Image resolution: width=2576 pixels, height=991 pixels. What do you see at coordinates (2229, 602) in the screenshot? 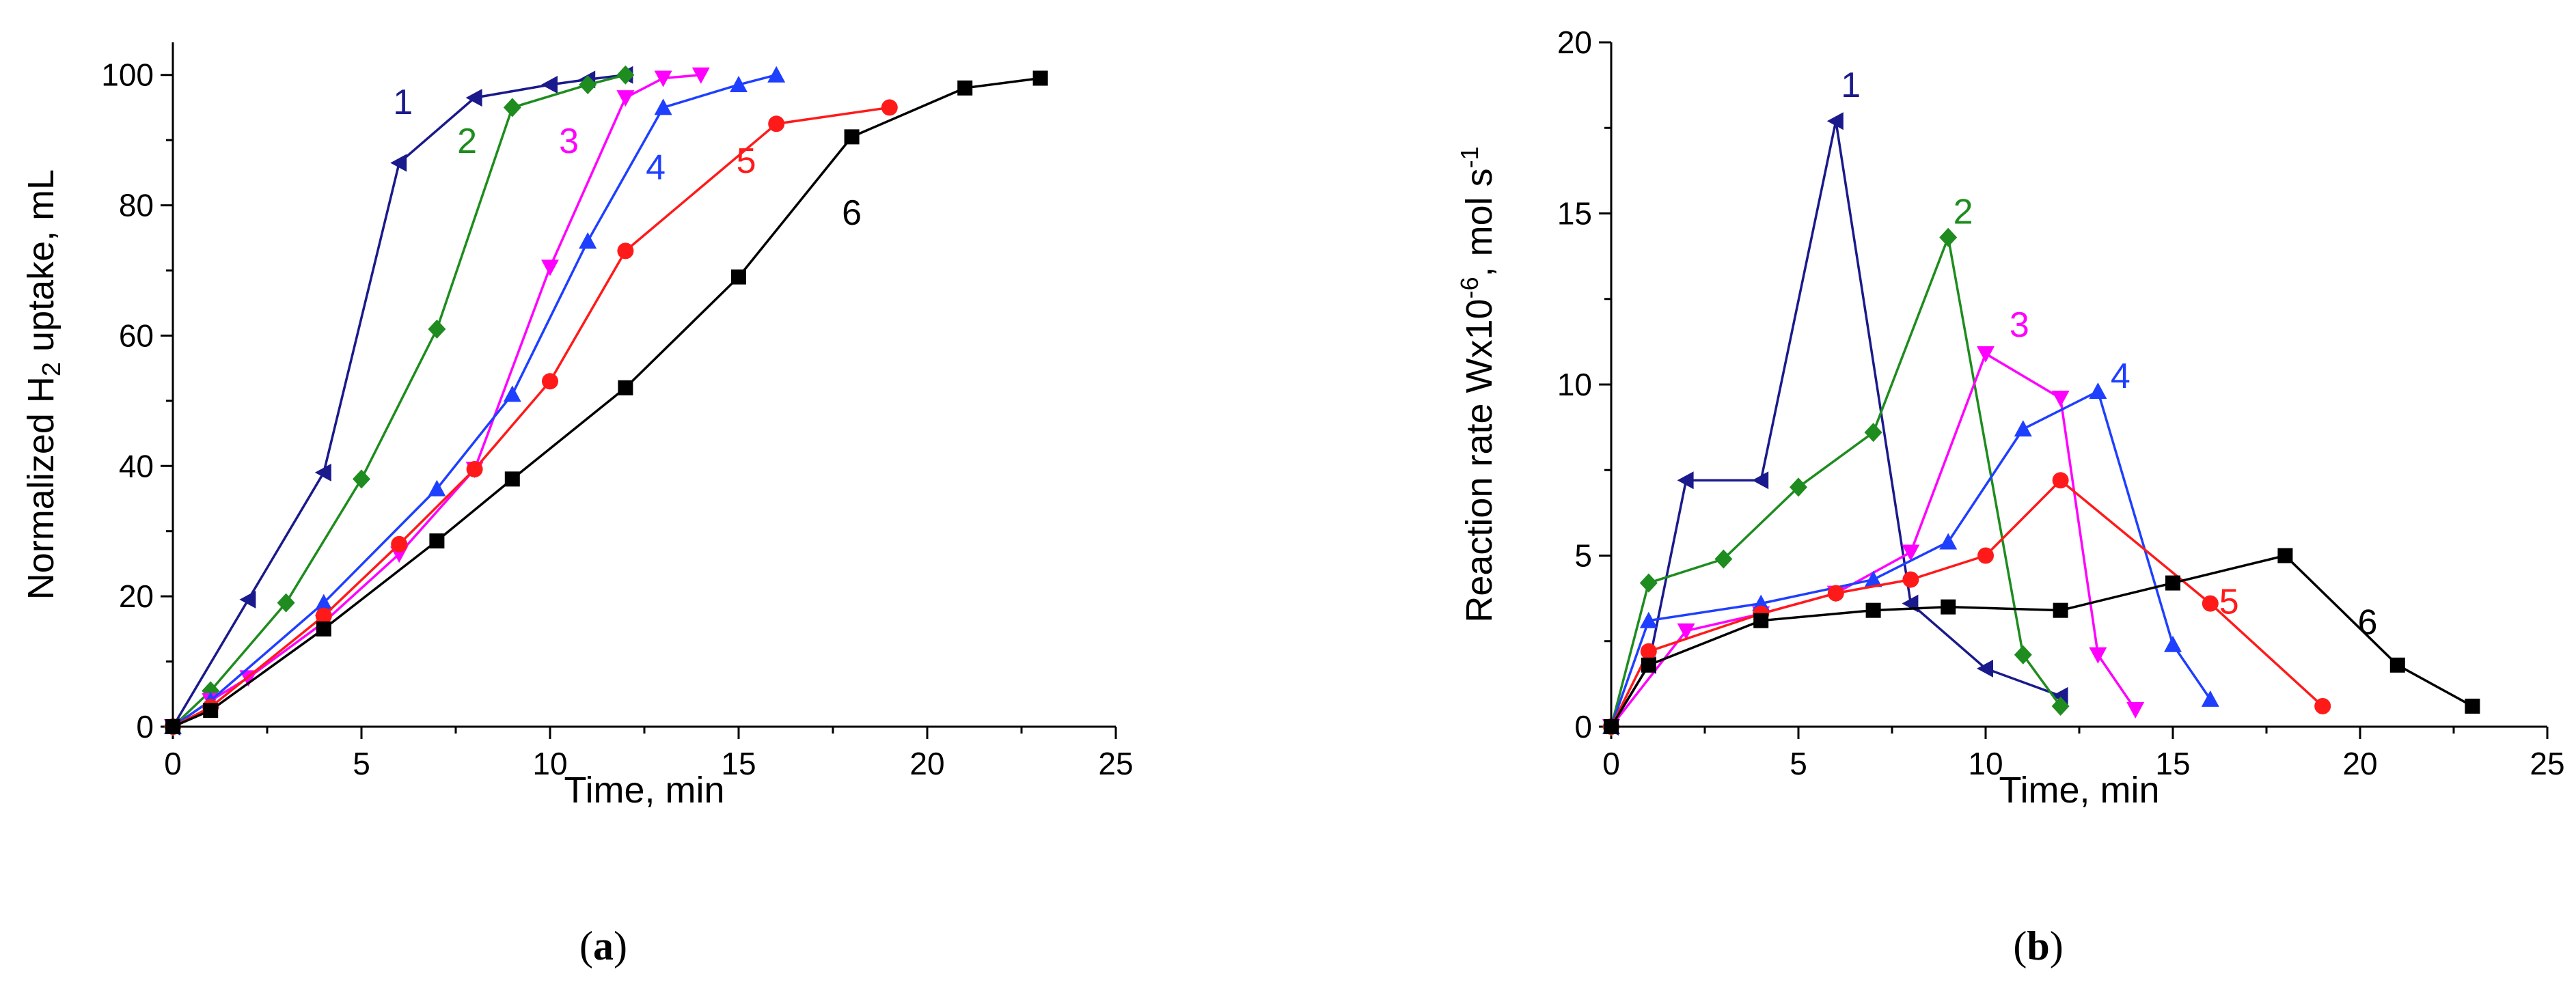
I see `series-5-label: 5` at bounding box center [2229, 602].